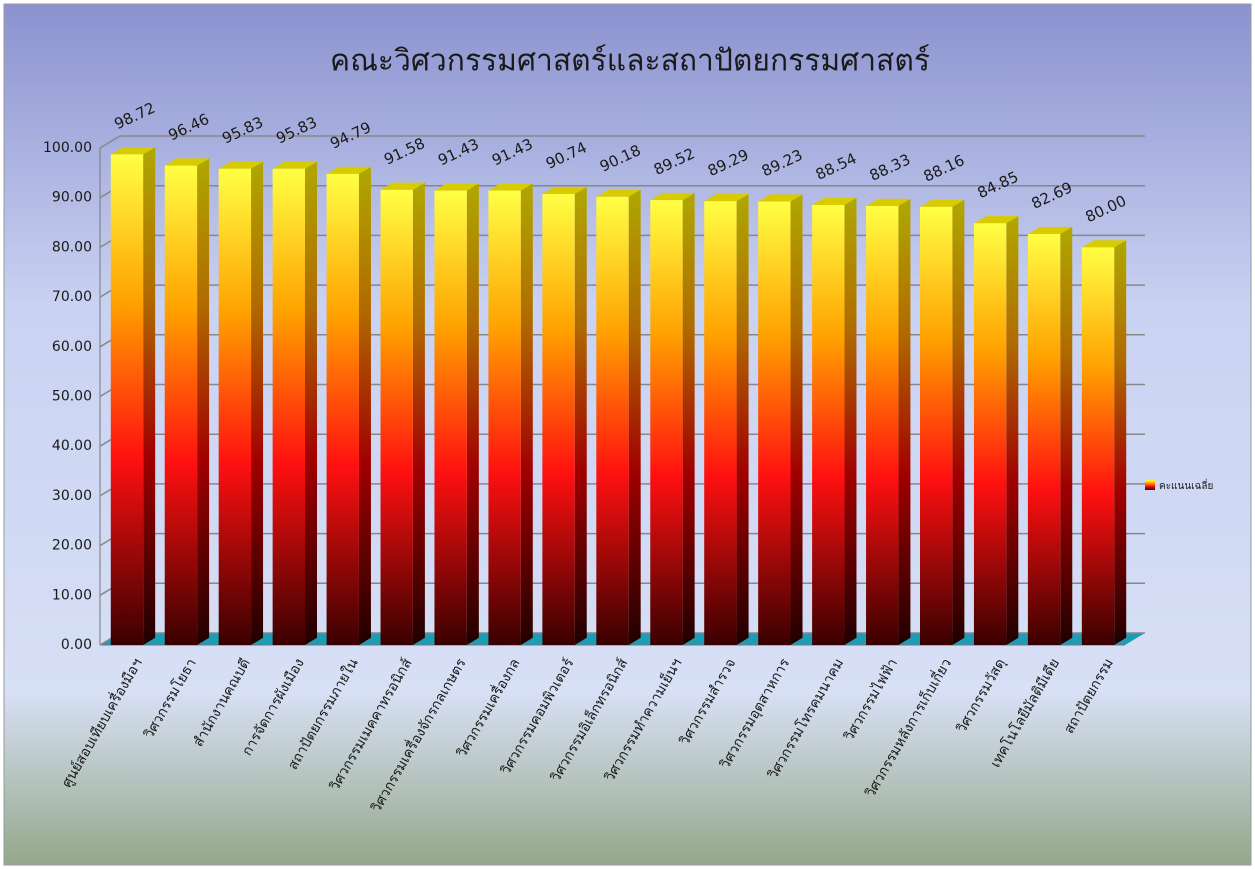  I want to click on y-tick-label: 40.00, so click(72, 446).